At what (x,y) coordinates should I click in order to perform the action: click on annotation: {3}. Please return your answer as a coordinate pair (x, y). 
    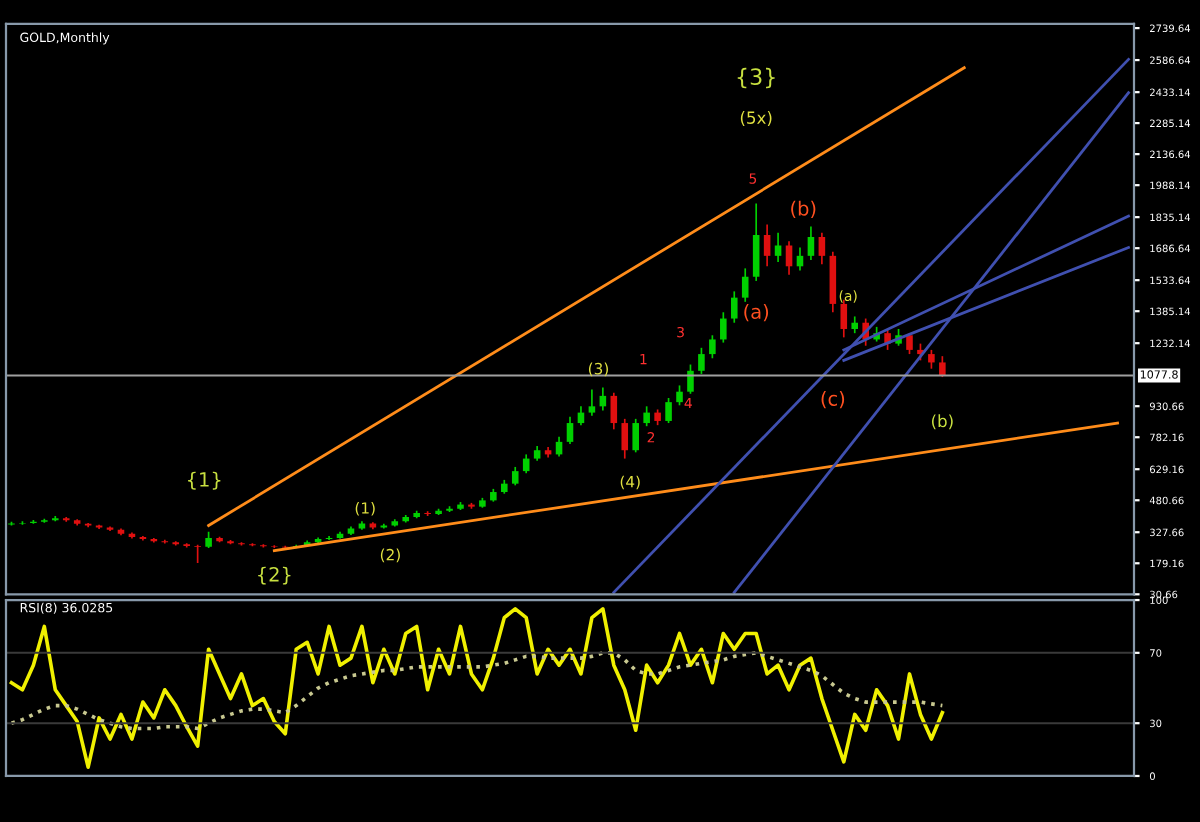
    Looking at the image, I should click on (756, 78).